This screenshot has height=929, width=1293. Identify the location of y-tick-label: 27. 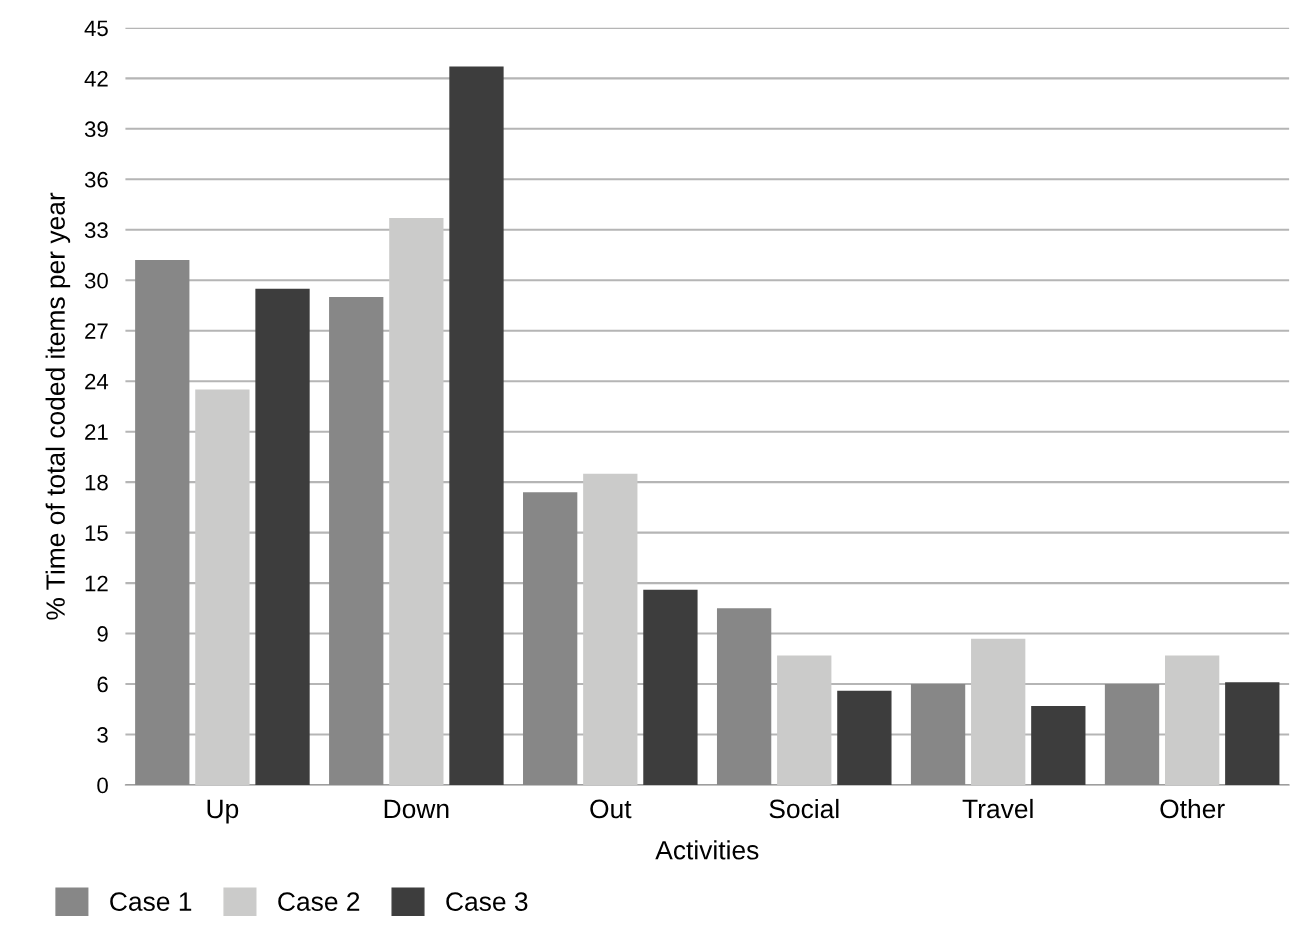
(96, 331).